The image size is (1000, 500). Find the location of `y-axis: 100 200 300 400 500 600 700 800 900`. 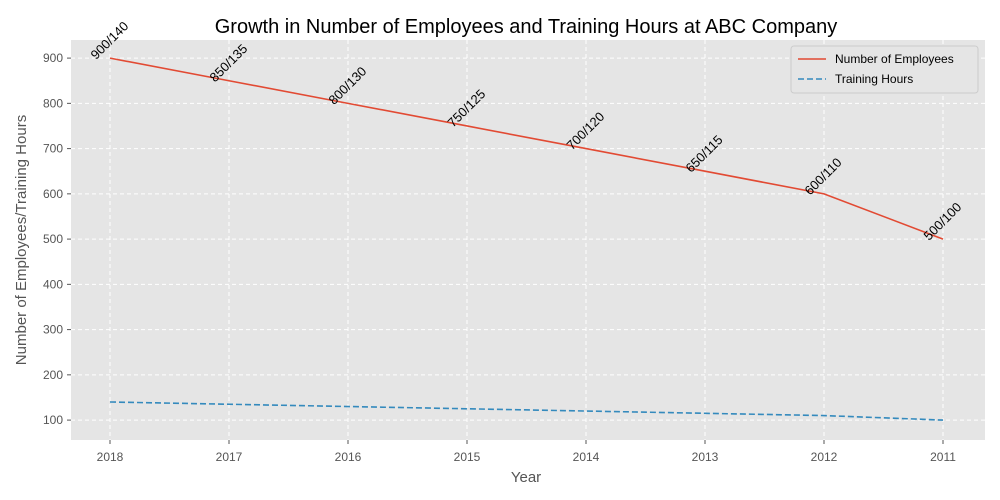

y-axis: 100 200 300 400 500 600 700 800 900 is located at coordinates (57, 239).